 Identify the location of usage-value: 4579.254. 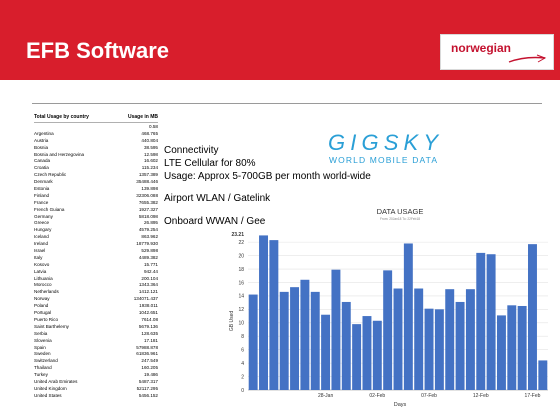
(148, 230).